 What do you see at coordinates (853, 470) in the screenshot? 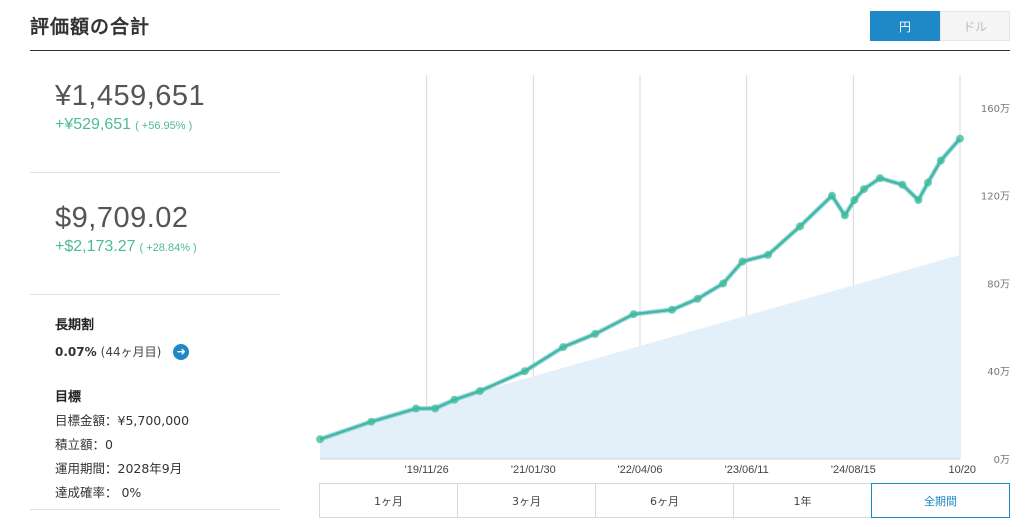
I see `x-tick-label: '24/08/15` at bounding box center [853, 470].